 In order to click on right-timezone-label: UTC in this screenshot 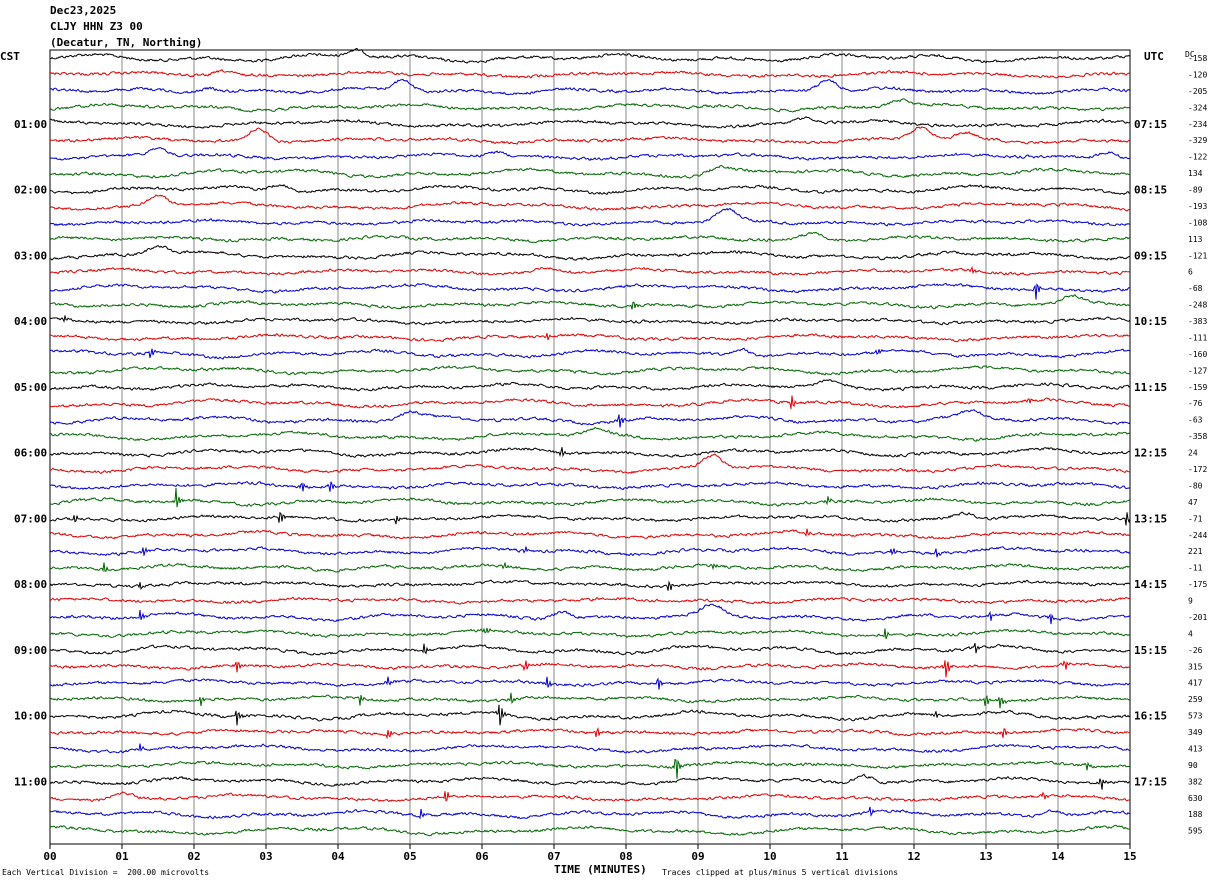, I will do `click(1154, 56)`.